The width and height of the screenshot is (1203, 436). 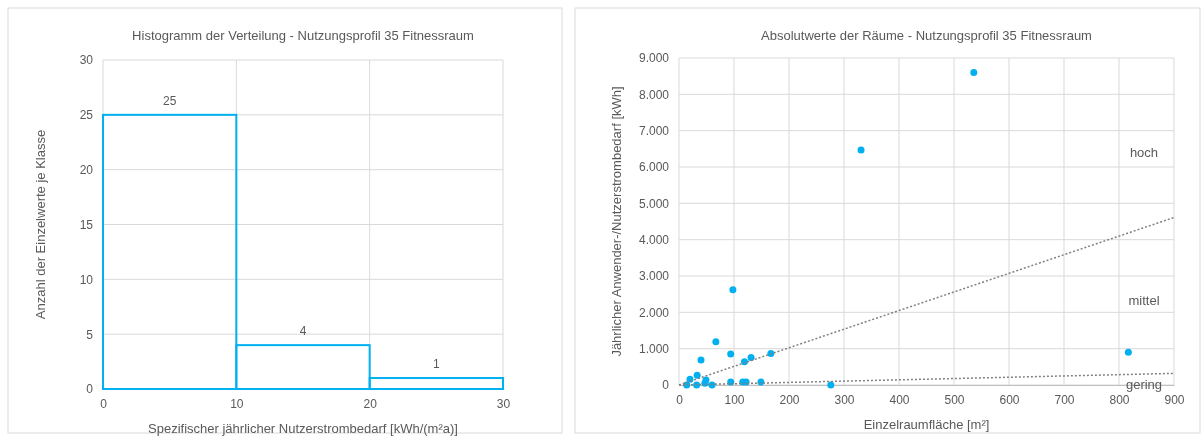 What do you see at coordinates (1144, 152) in the screenshot?
I see `annotation: hoch` at bounding box center [1144, 152].